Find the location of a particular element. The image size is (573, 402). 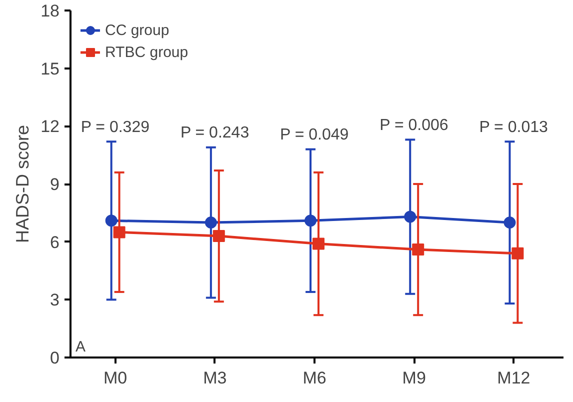

y-tick-label: 6 is located at coordinates (55, 242).